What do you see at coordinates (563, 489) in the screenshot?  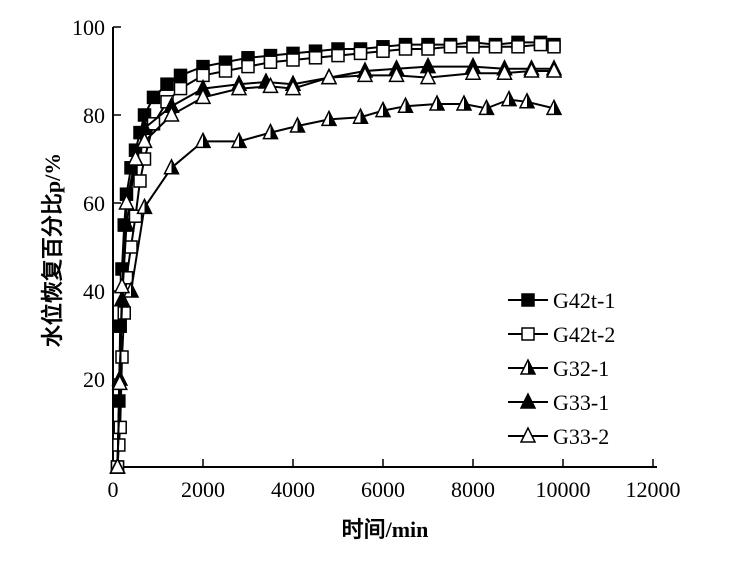 I see `x-tick-label: 10000` at bounding box center [563, 489].